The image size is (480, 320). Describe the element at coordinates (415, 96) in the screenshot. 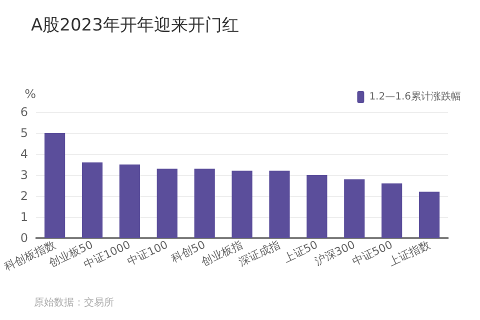

I see `legend-label: 1.2—1.6累计涨跌幅` at that location.